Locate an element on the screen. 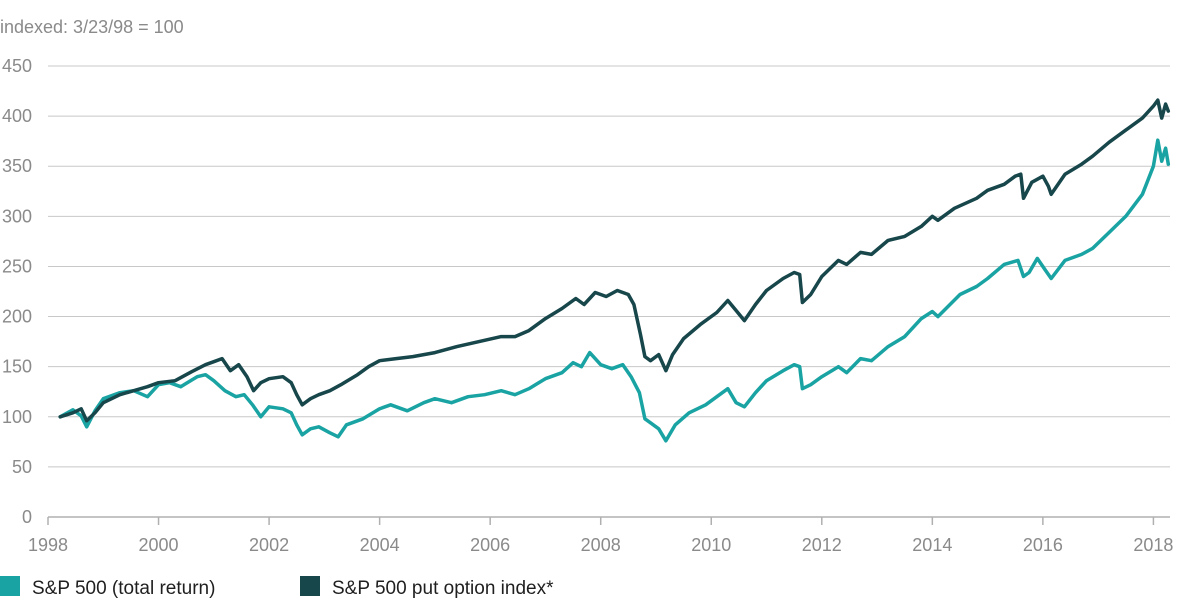 This screenshot has height=612, width=1200. y-tick-label: 400 is located at coordinates (17, 116).